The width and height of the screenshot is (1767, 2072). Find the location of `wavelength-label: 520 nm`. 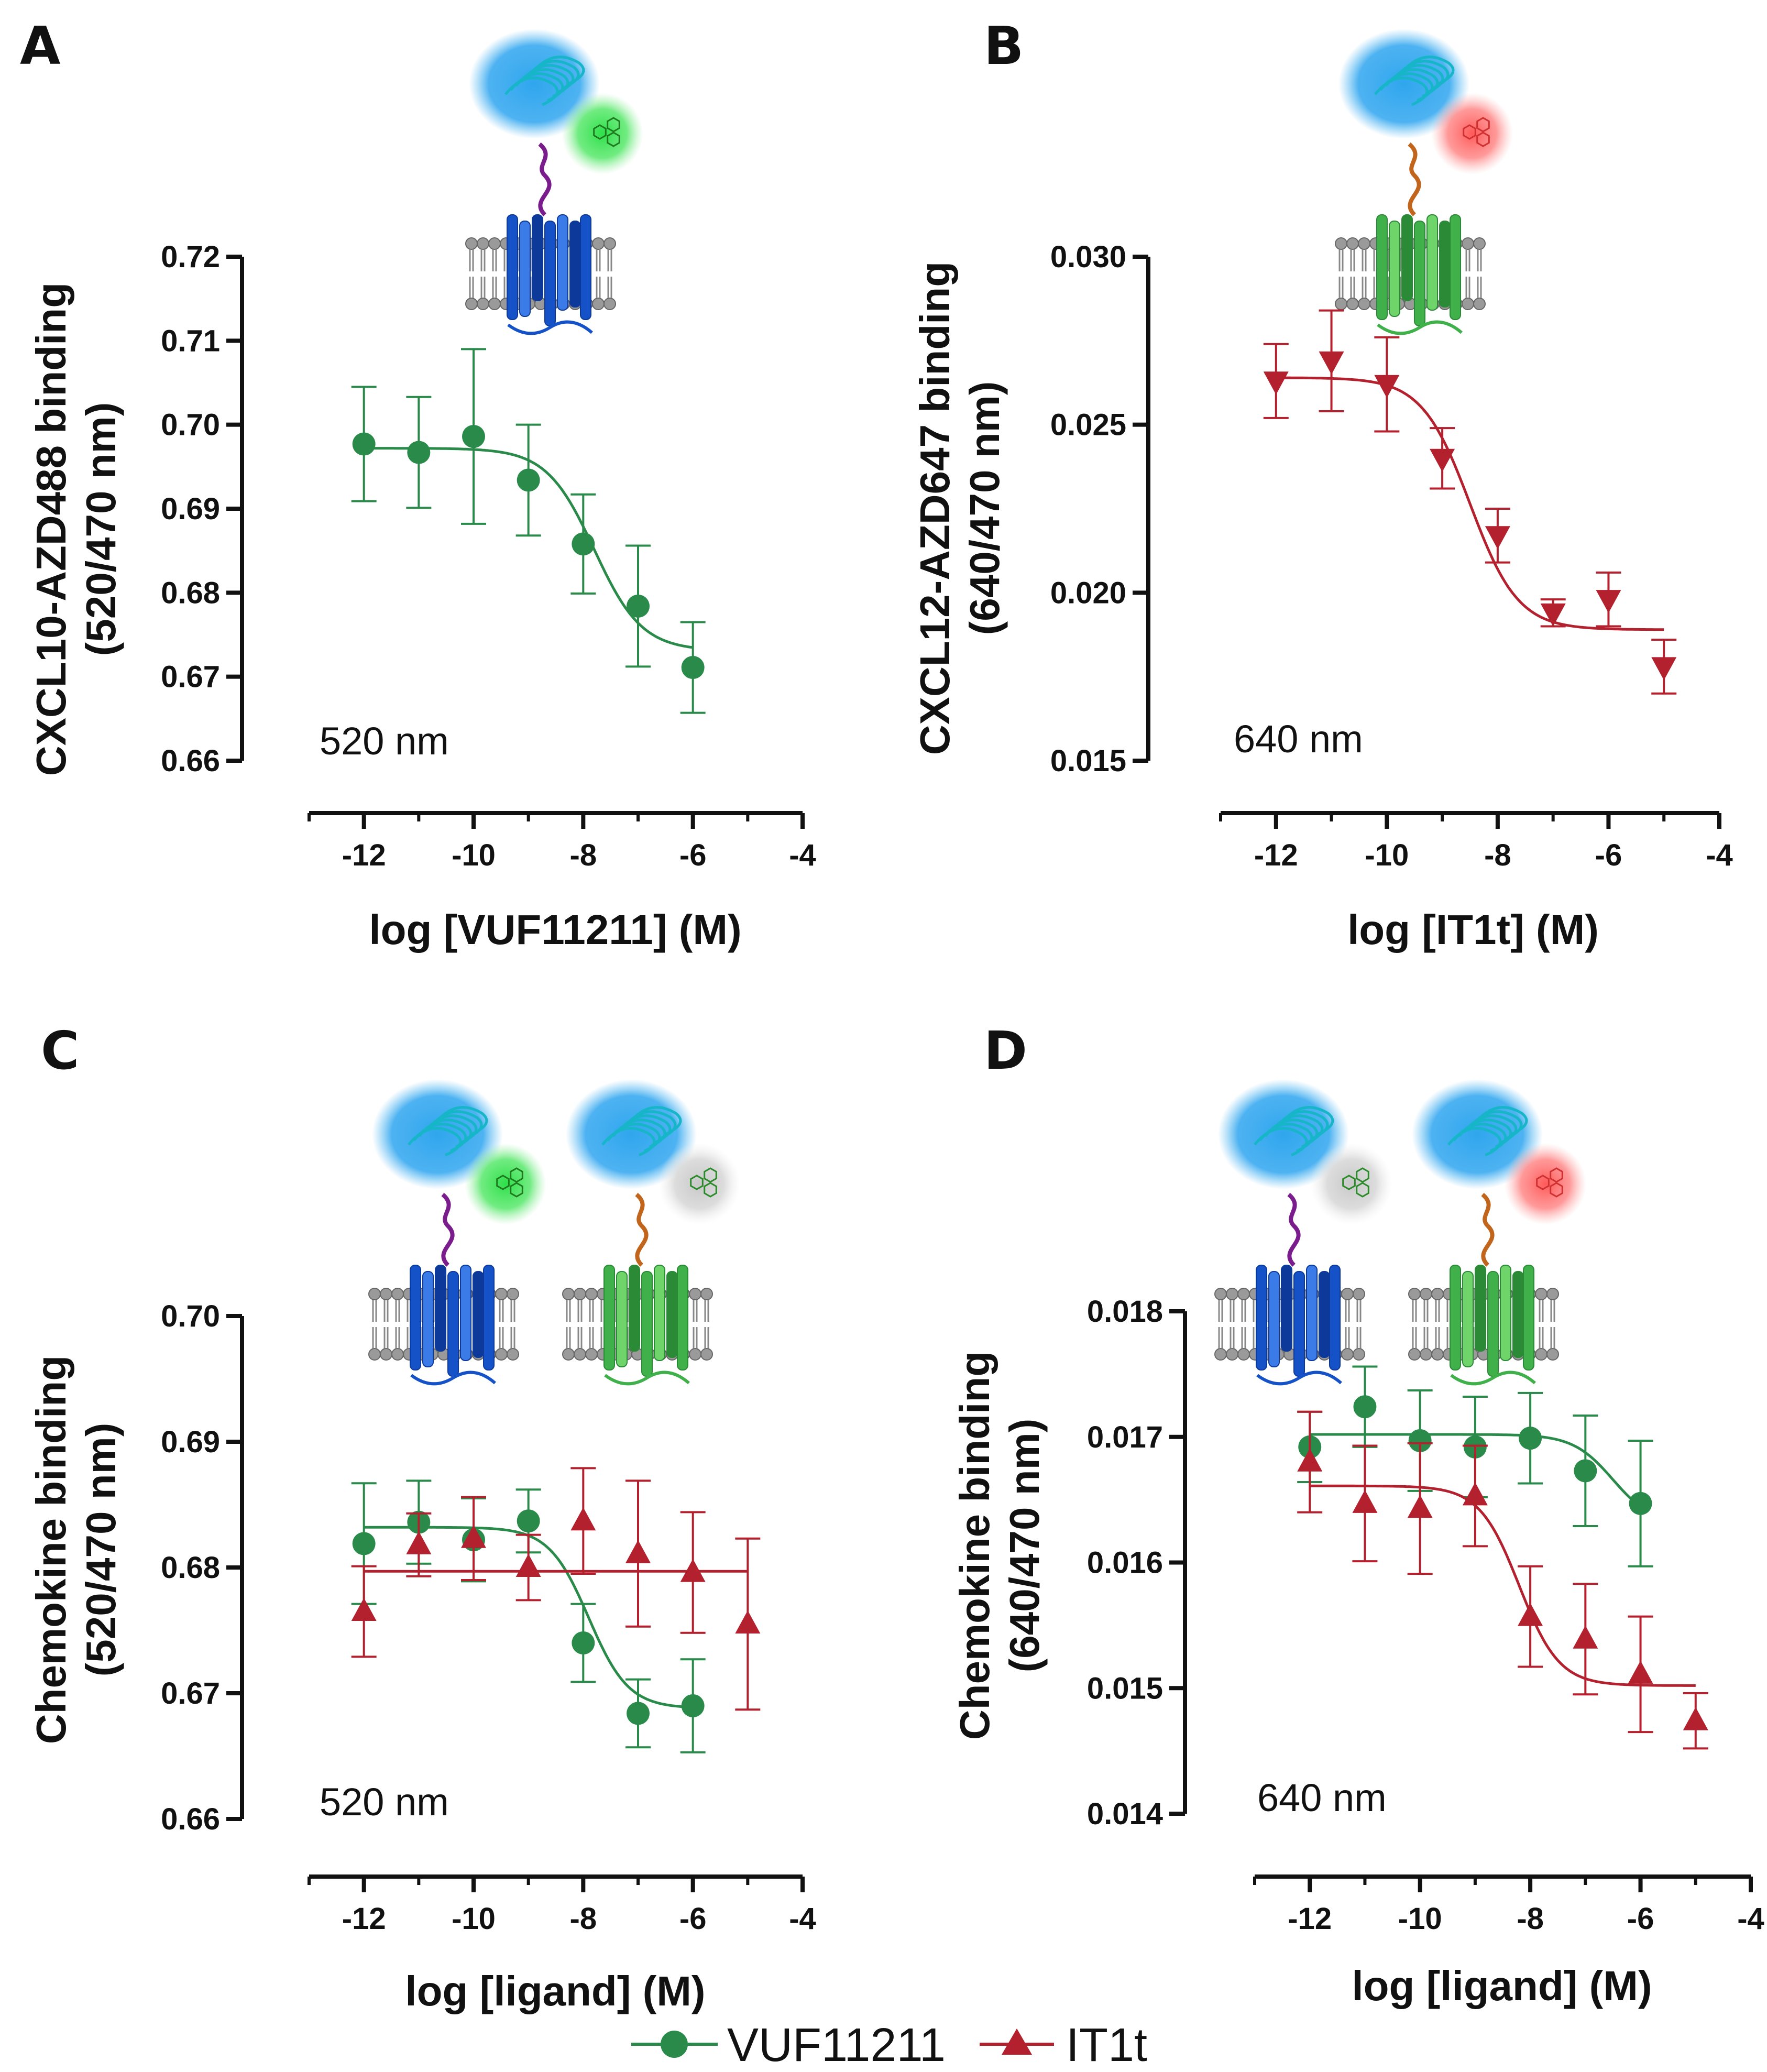

wavelength-label: 520 nm is located at coordinates (384, 741).